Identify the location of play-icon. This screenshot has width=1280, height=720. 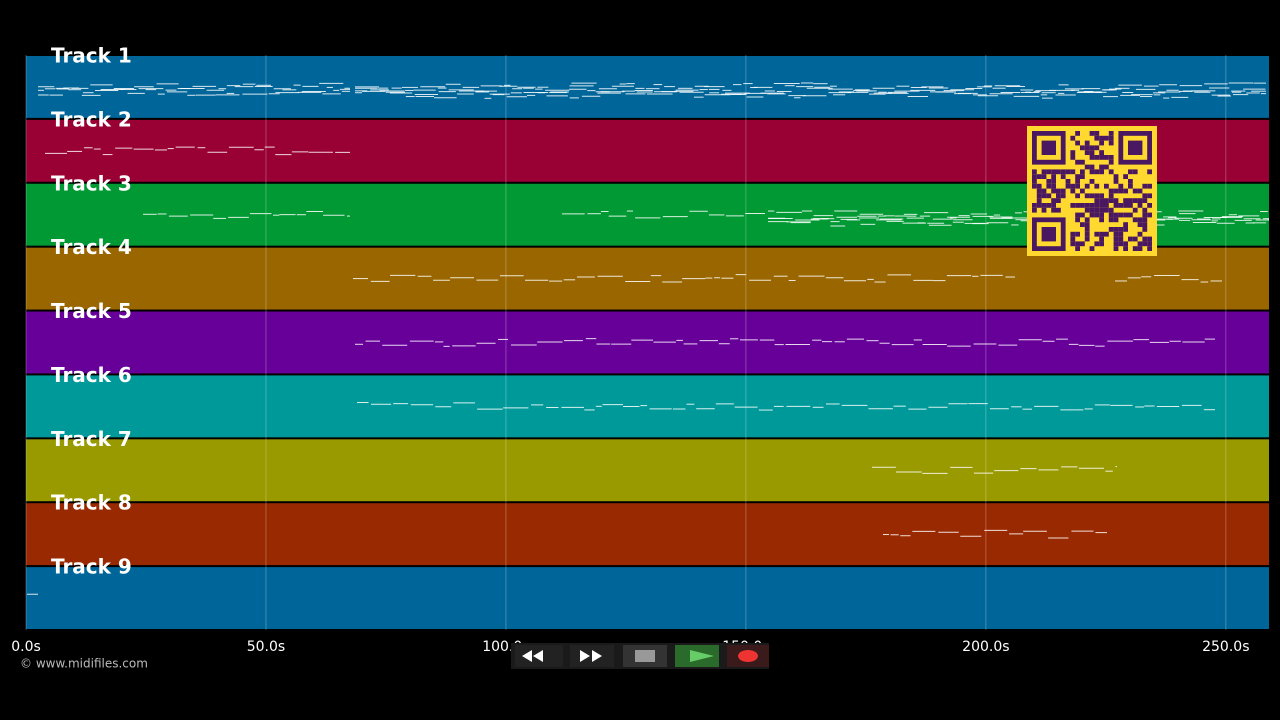
(702, 656).